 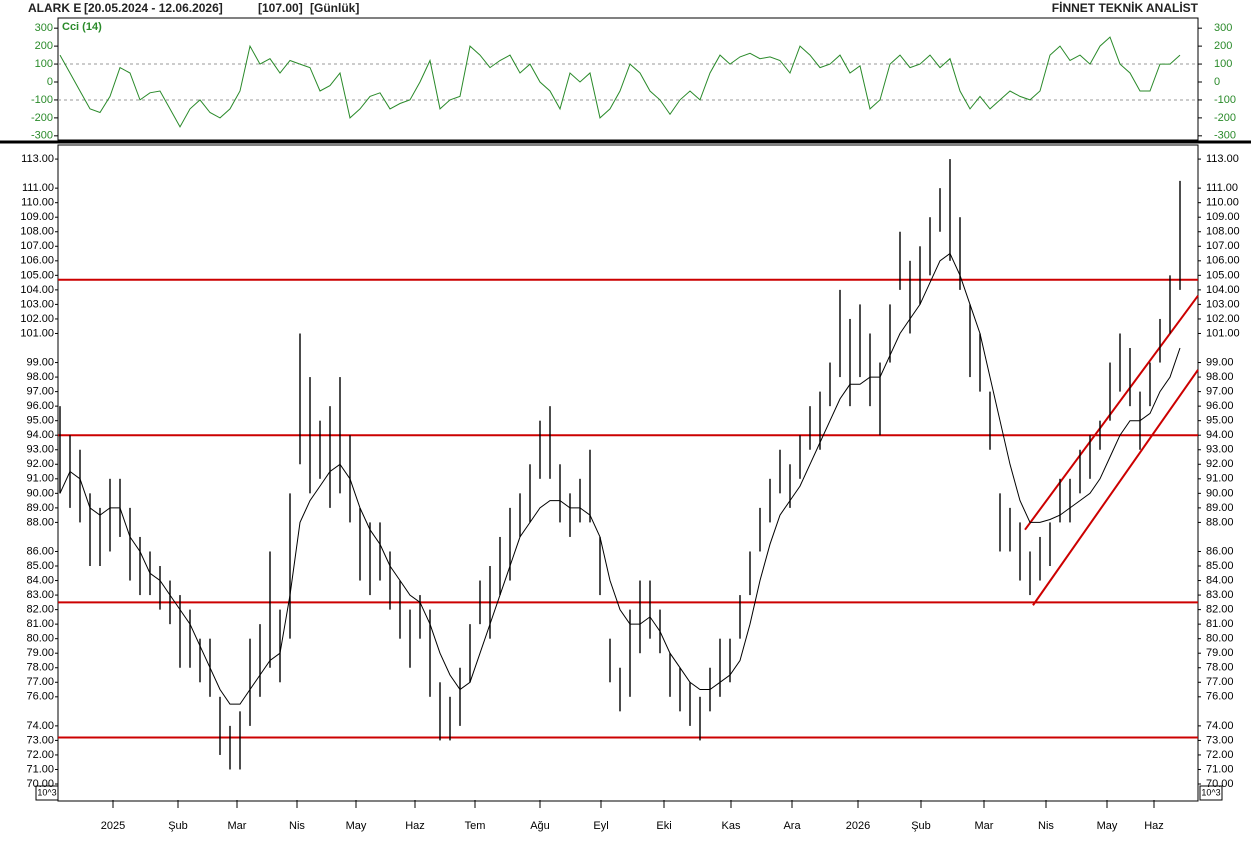 I want to click on x-tick-label: Tem, so click(x=475, y=826).